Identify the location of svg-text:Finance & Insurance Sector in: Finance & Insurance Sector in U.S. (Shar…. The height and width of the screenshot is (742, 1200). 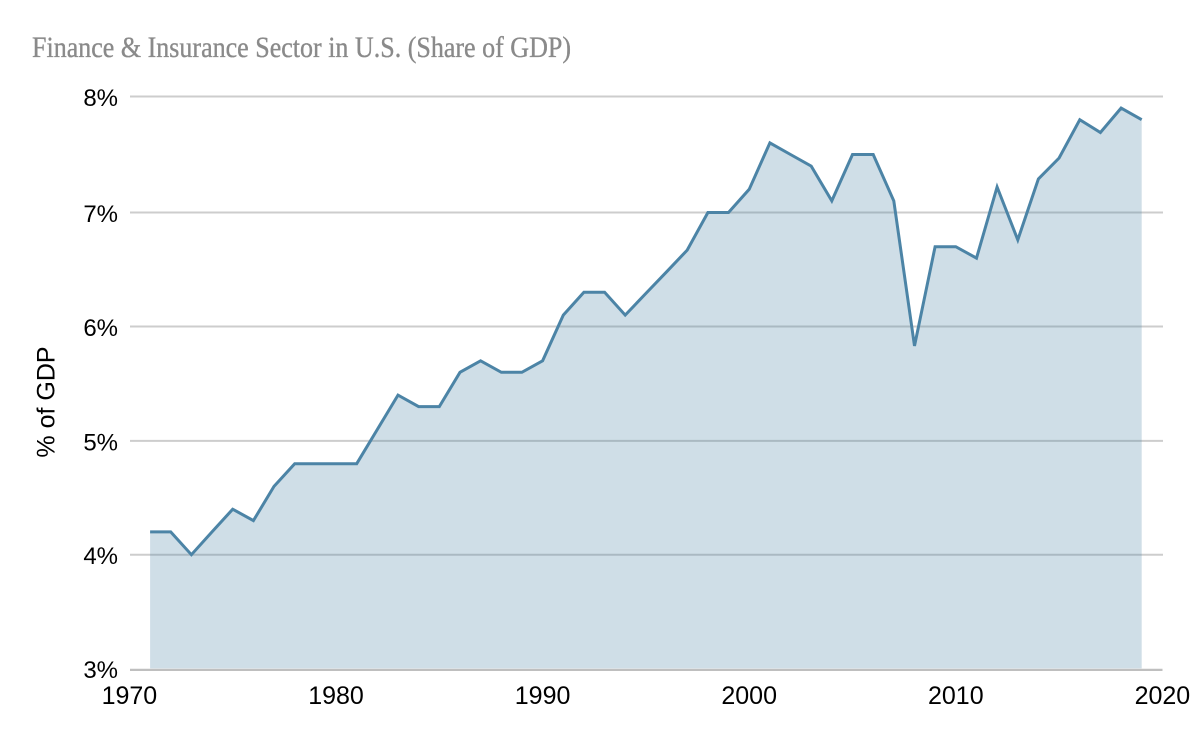
(301, 47).